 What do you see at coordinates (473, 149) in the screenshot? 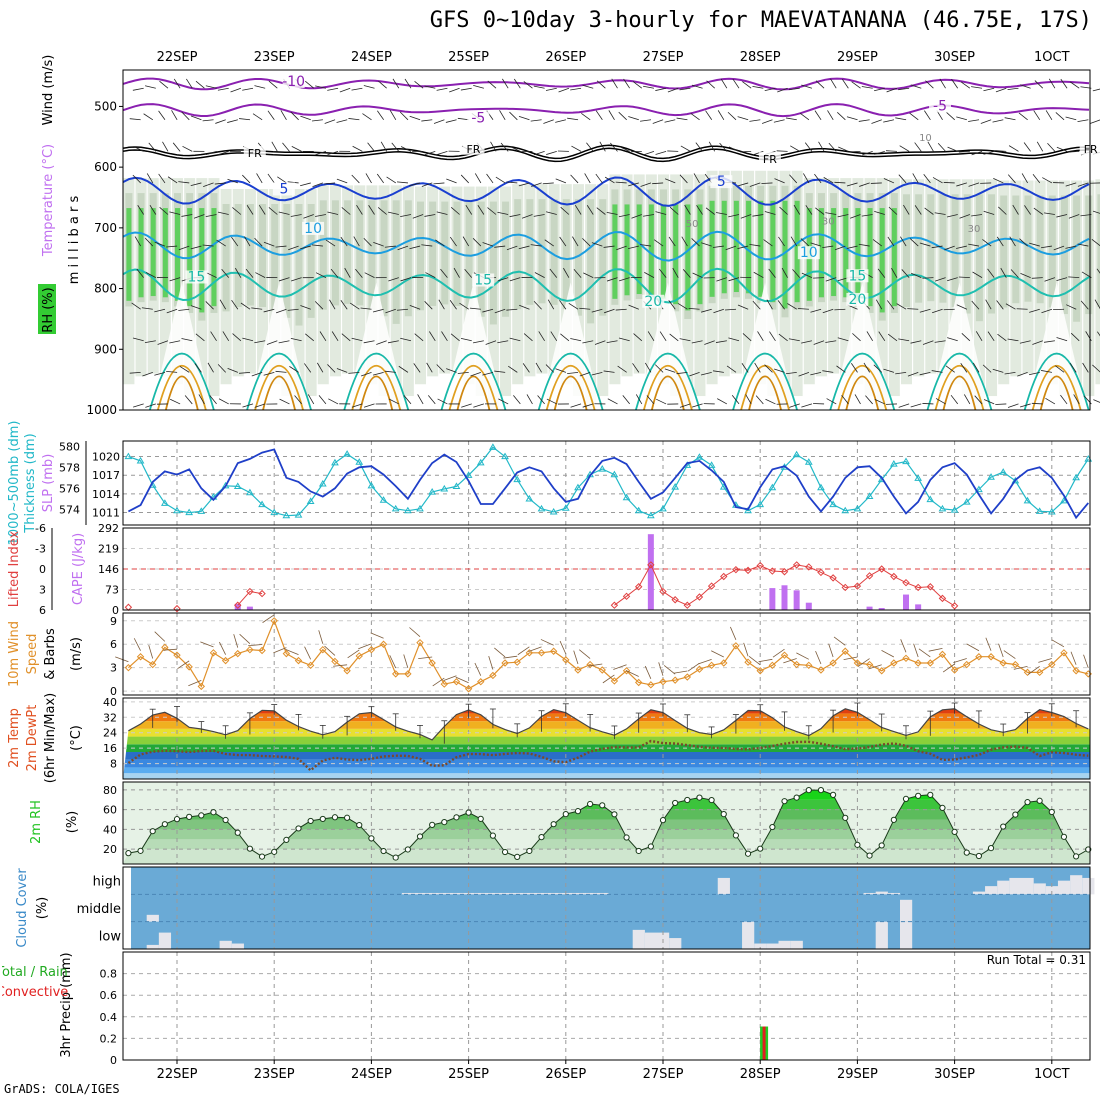
I see `contour-label: FR` at bounding box center [473, 149].